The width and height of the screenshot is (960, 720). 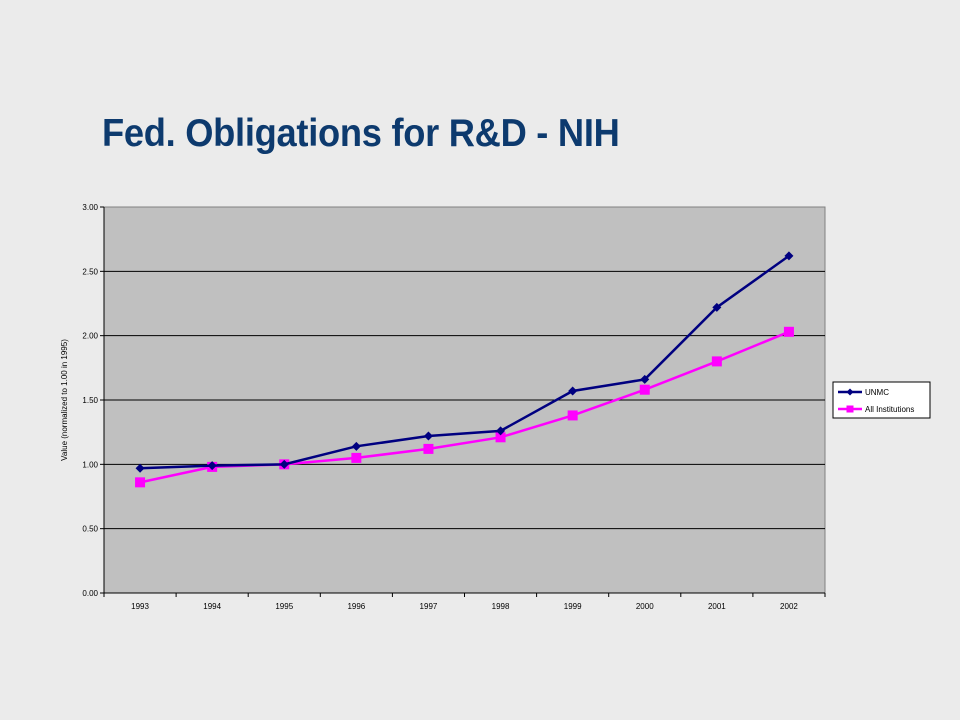 What do you see at coordinates (889, 409) in the screenshot?
I see `legend-label: All Institutions` at bounding box center [889, 409].